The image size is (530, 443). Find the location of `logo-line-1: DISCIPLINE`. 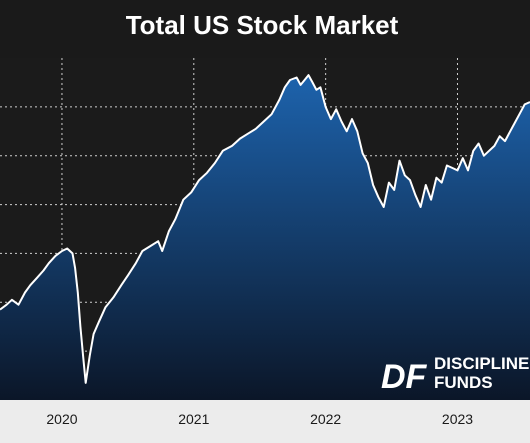

logo-line-1: DISCIPLINE is located at coordinates (481, 363).